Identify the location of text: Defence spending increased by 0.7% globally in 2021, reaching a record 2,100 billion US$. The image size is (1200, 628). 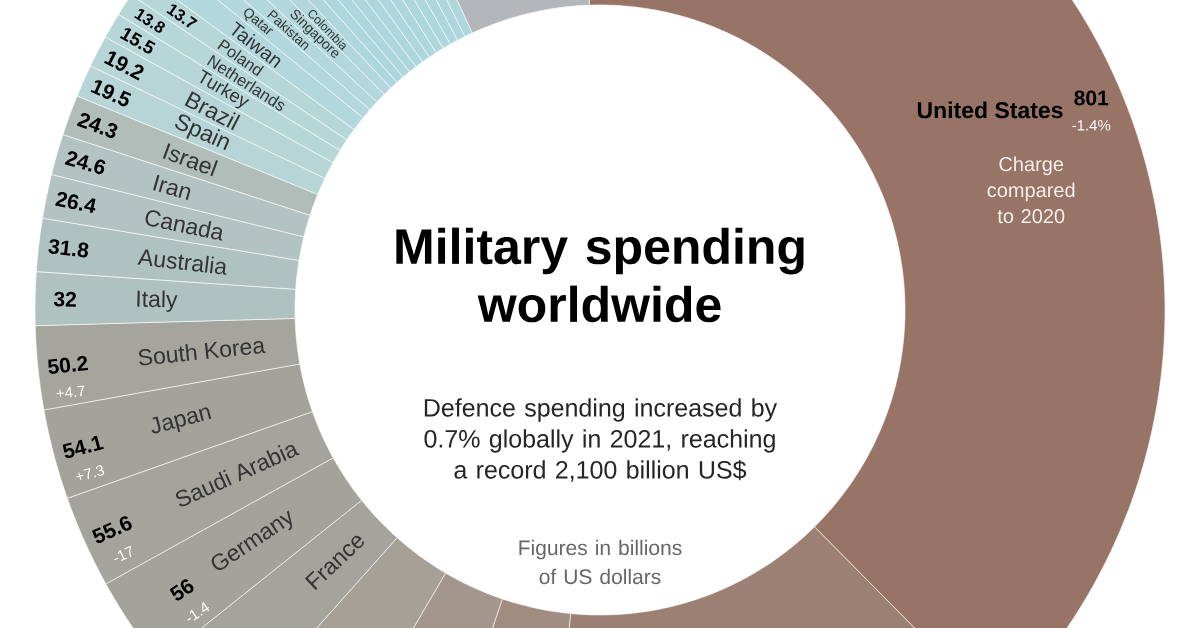
(601, 440).